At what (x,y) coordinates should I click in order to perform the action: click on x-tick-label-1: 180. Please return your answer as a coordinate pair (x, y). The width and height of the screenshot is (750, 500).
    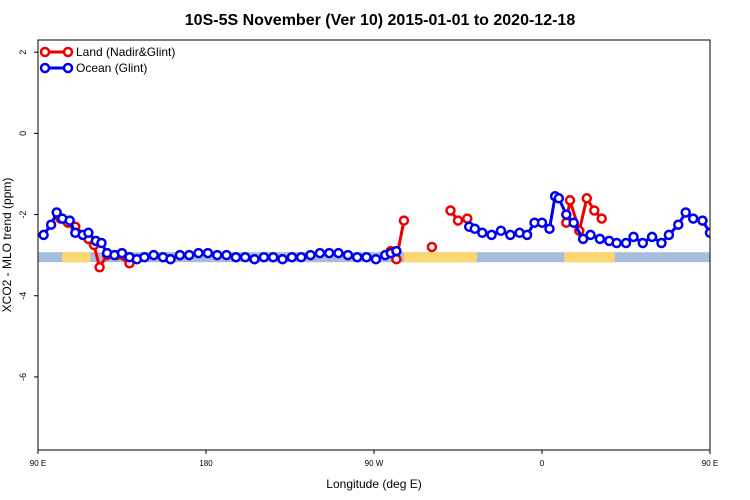
    Looking at the image, I should click on (206, 463).